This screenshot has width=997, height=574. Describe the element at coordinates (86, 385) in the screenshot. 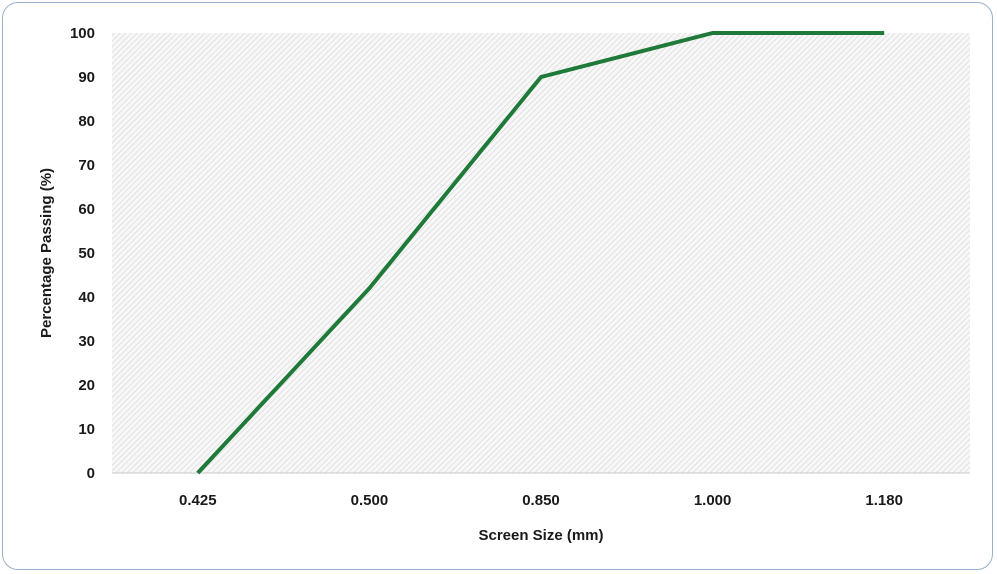

I see `y-tick-label: 20` at that location.